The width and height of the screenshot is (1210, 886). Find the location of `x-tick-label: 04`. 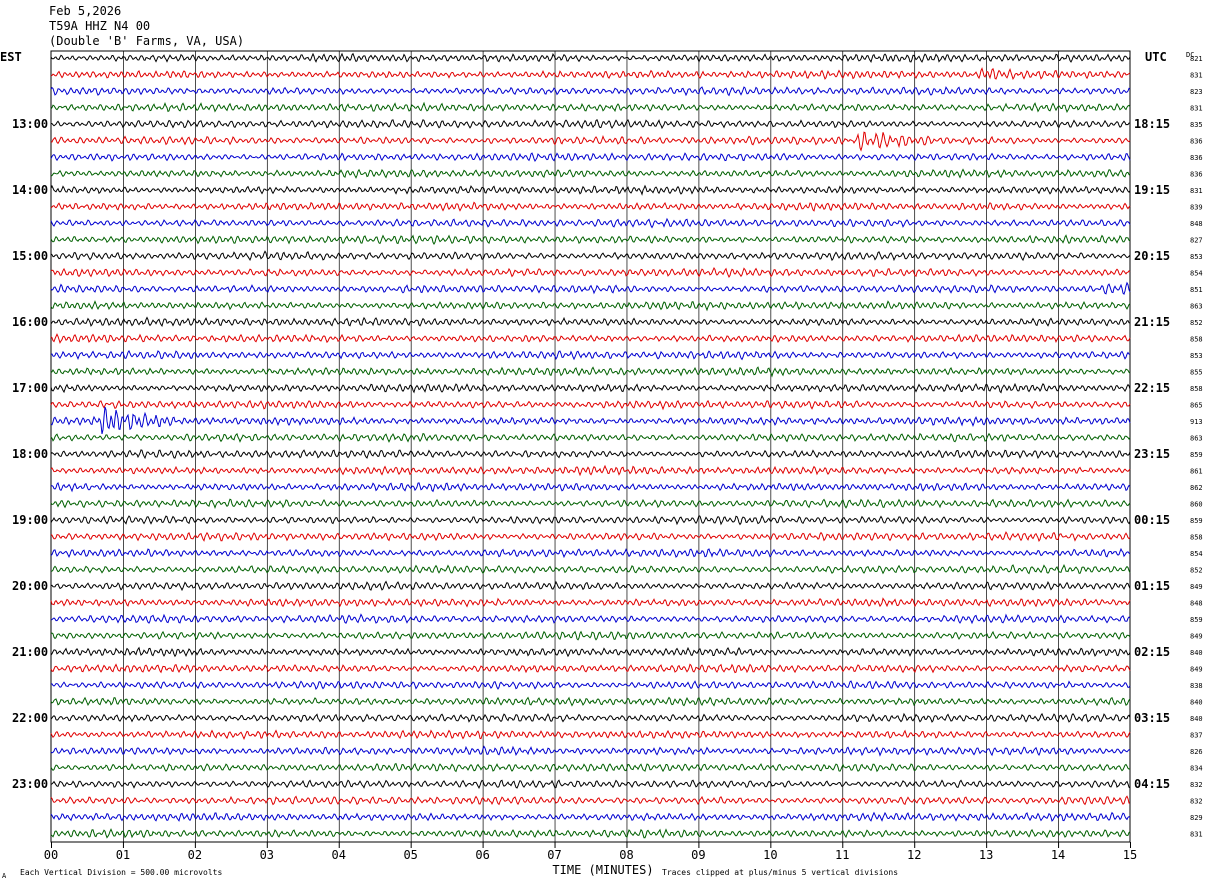

x-tick-label: 04 is located at coordinates (339, 855).